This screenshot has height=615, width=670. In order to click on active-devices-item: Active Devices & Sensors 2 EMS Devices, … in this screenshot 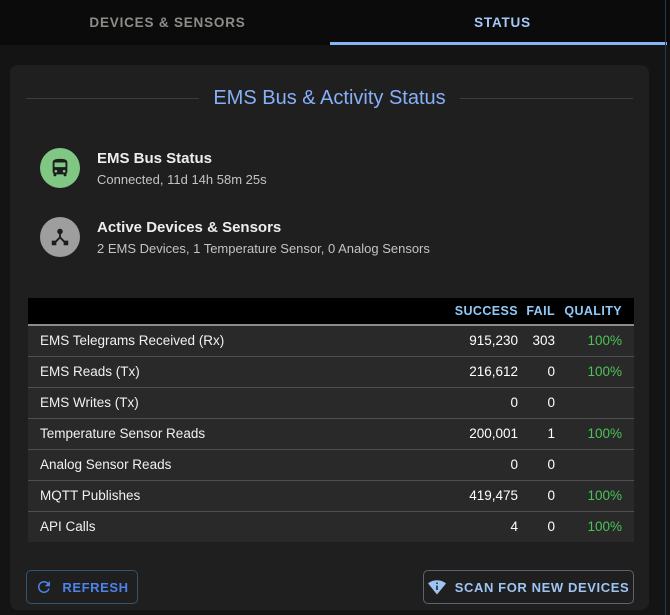, I will do `click(235, 237)`.